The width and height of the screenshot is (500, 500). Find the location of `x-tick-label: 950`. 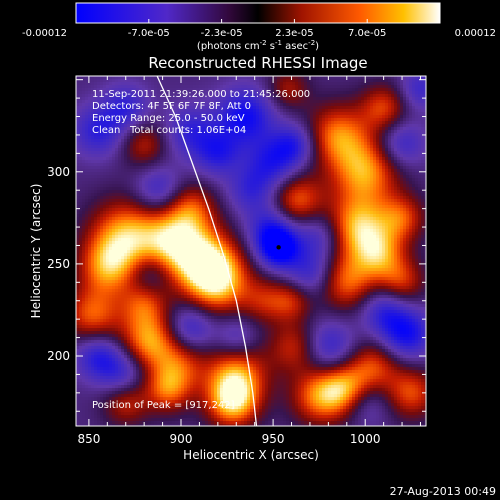

x-tick-label: 950 is located at coordinates (273, 439).